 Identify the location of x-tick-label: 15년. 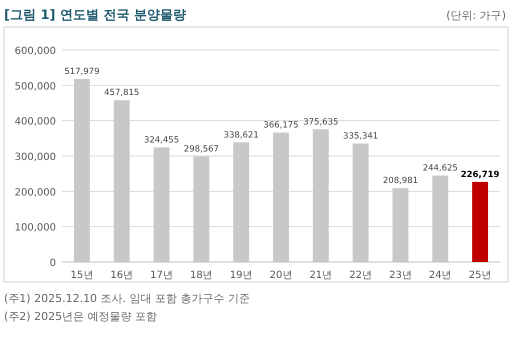
(82, 275).